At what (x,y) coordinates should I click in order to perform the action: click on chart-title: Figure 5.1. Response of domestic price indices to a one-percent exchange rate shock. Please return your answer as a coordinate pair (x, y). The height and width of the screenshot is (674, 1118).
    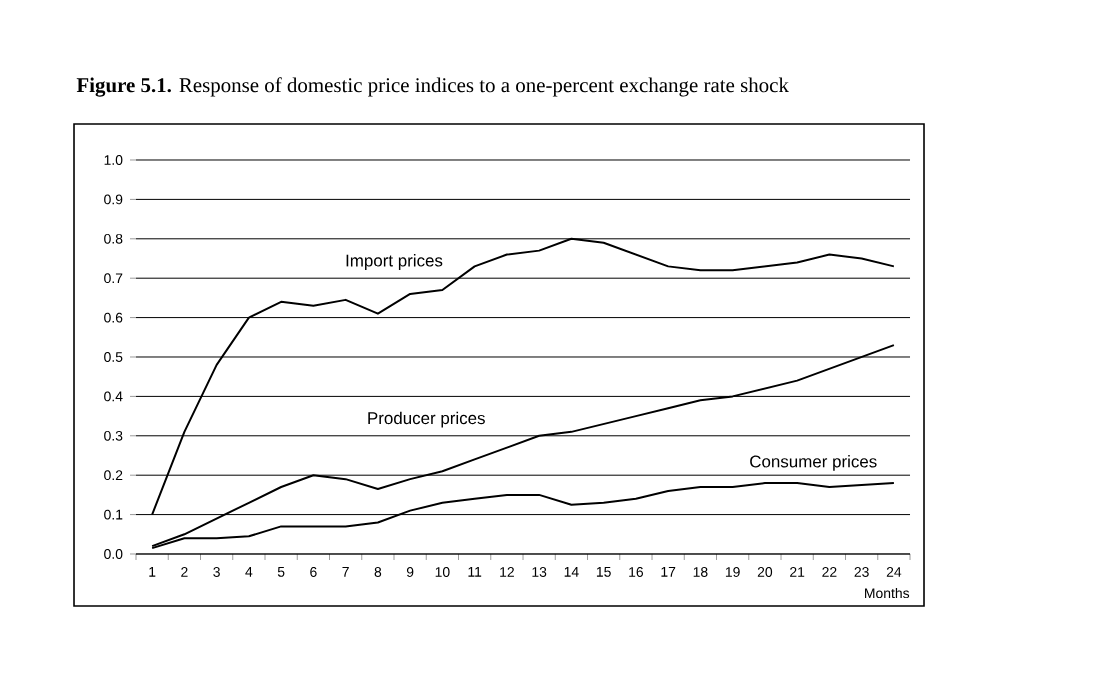
    Looking at the image, I should click on (432, 87).